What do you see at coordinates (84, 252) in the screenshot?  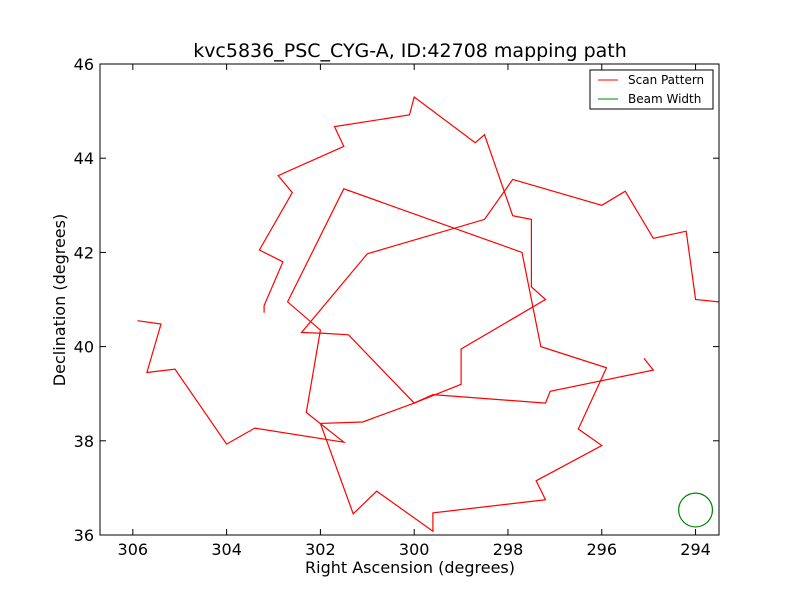 I see `y-tick-label: 42` at bounding box center [84, 252].